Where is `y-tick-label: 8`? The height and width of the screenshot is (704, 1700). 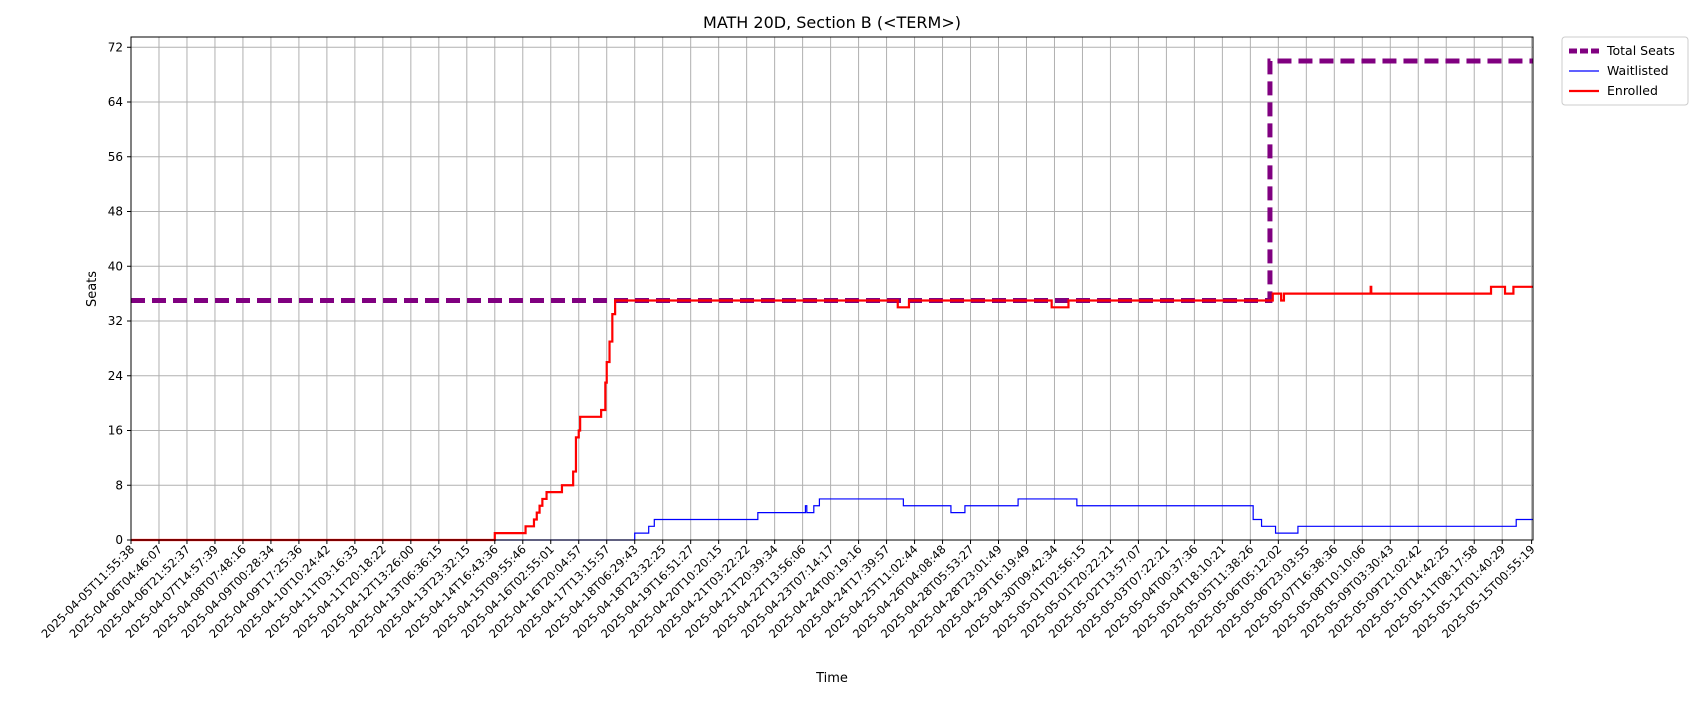
y-tick-label: 8 is located at coordinates (119, 485).